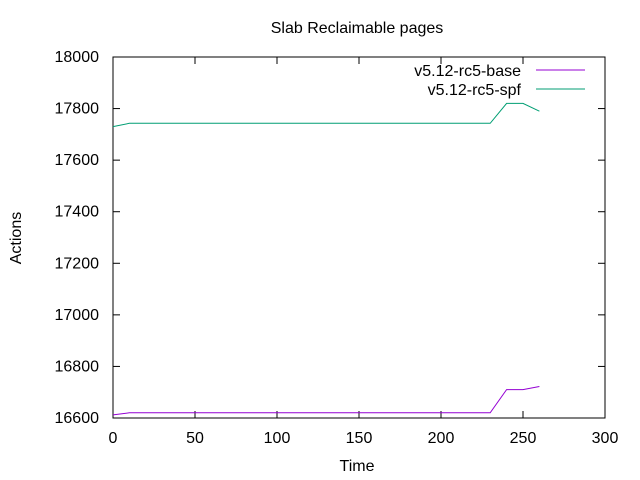 This screenshot has height=480, width=640. Describe the element at coordinates (357, 28) in the screenshot. I see `chart-title: Slab Reclaimable pages` at that location.